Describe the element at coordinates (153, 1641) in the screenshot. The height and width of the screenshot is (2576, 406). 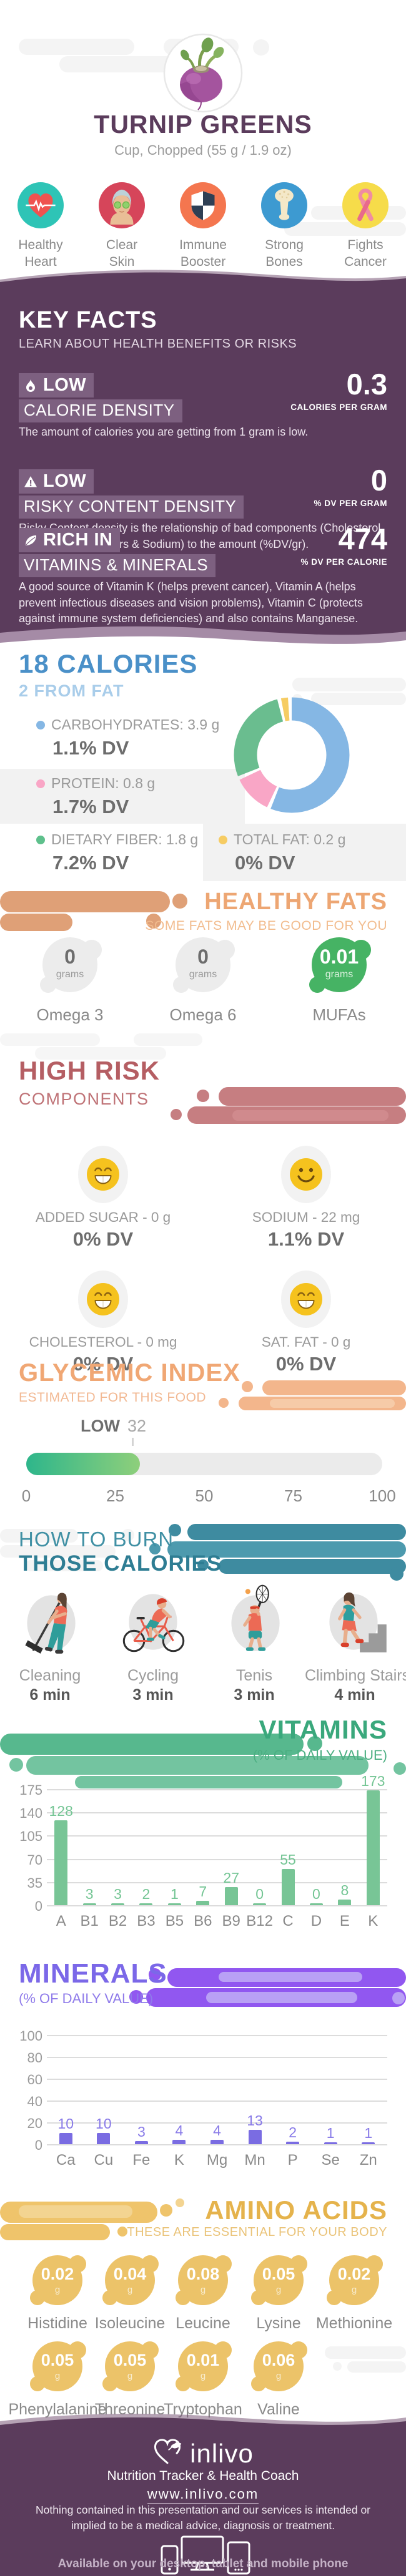
I see `activity-cycling: Cycling 3 min` at that location.